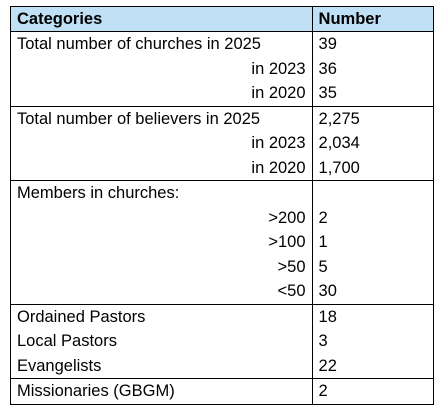 This screenshot has height=406, width=445. What do you see at coordinates (373, 118) in the screenshot?
I see `number-cell: 2,275` at bounding box center [373, 118].